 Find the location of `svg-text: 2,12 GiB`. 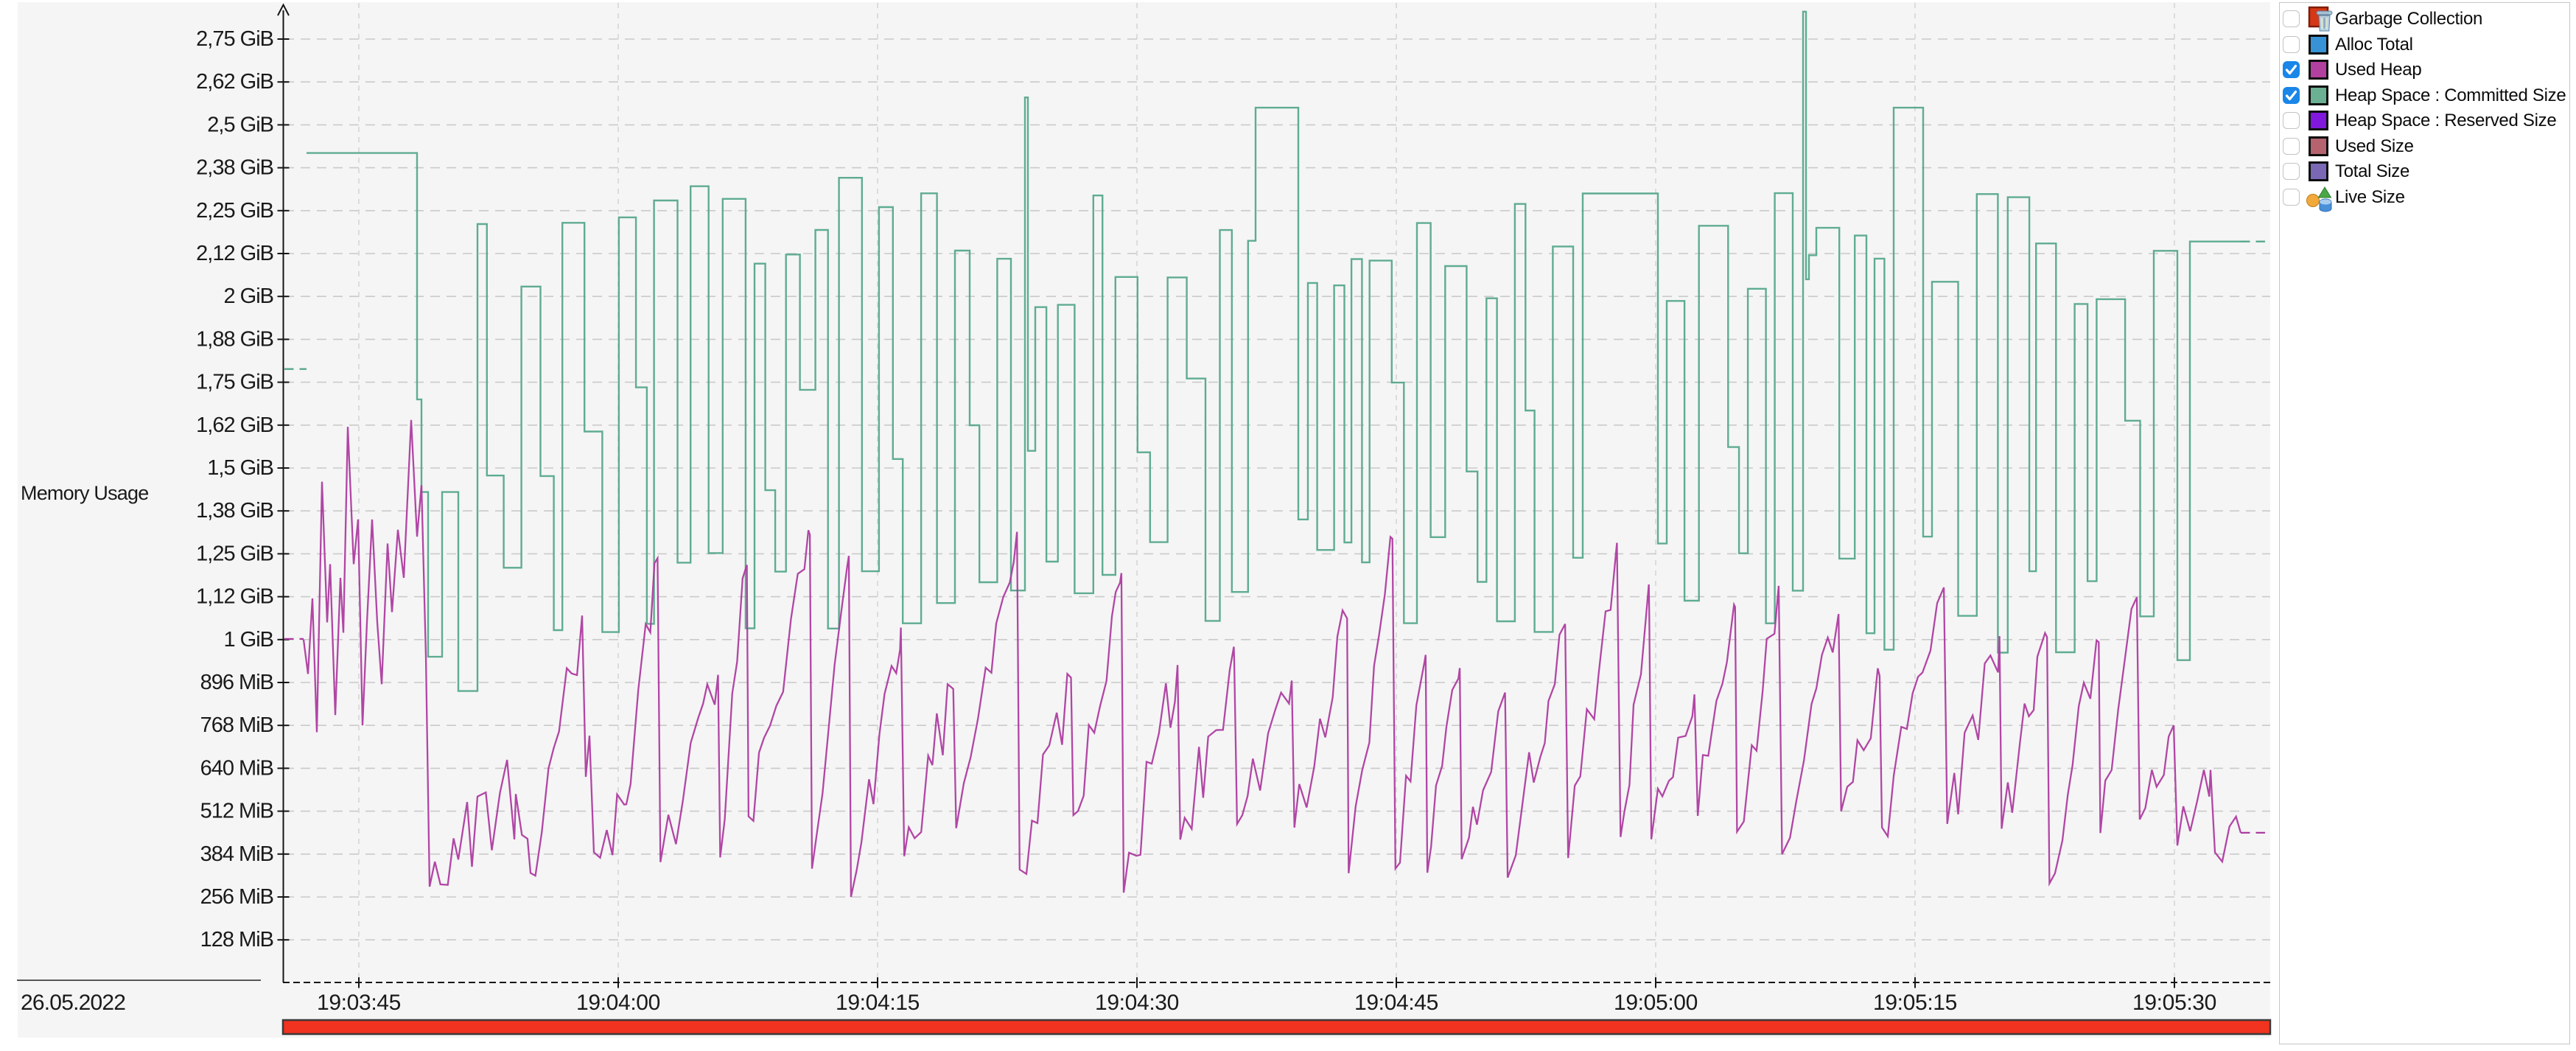

svg-text: 2,12 GiB is located at coordinates (234, 253).